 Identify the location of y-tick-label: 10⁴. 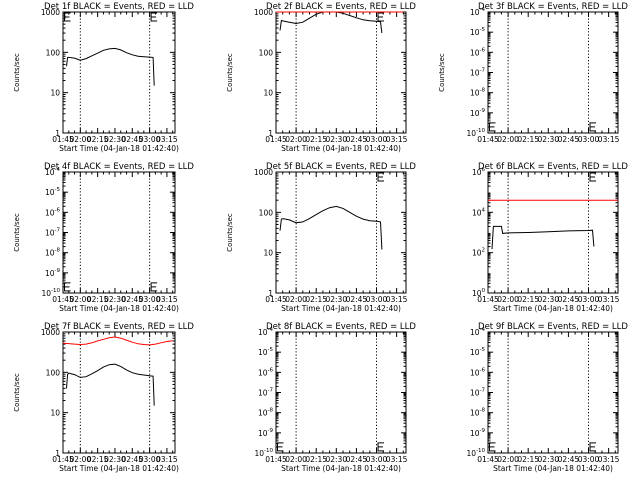
(479, 212).